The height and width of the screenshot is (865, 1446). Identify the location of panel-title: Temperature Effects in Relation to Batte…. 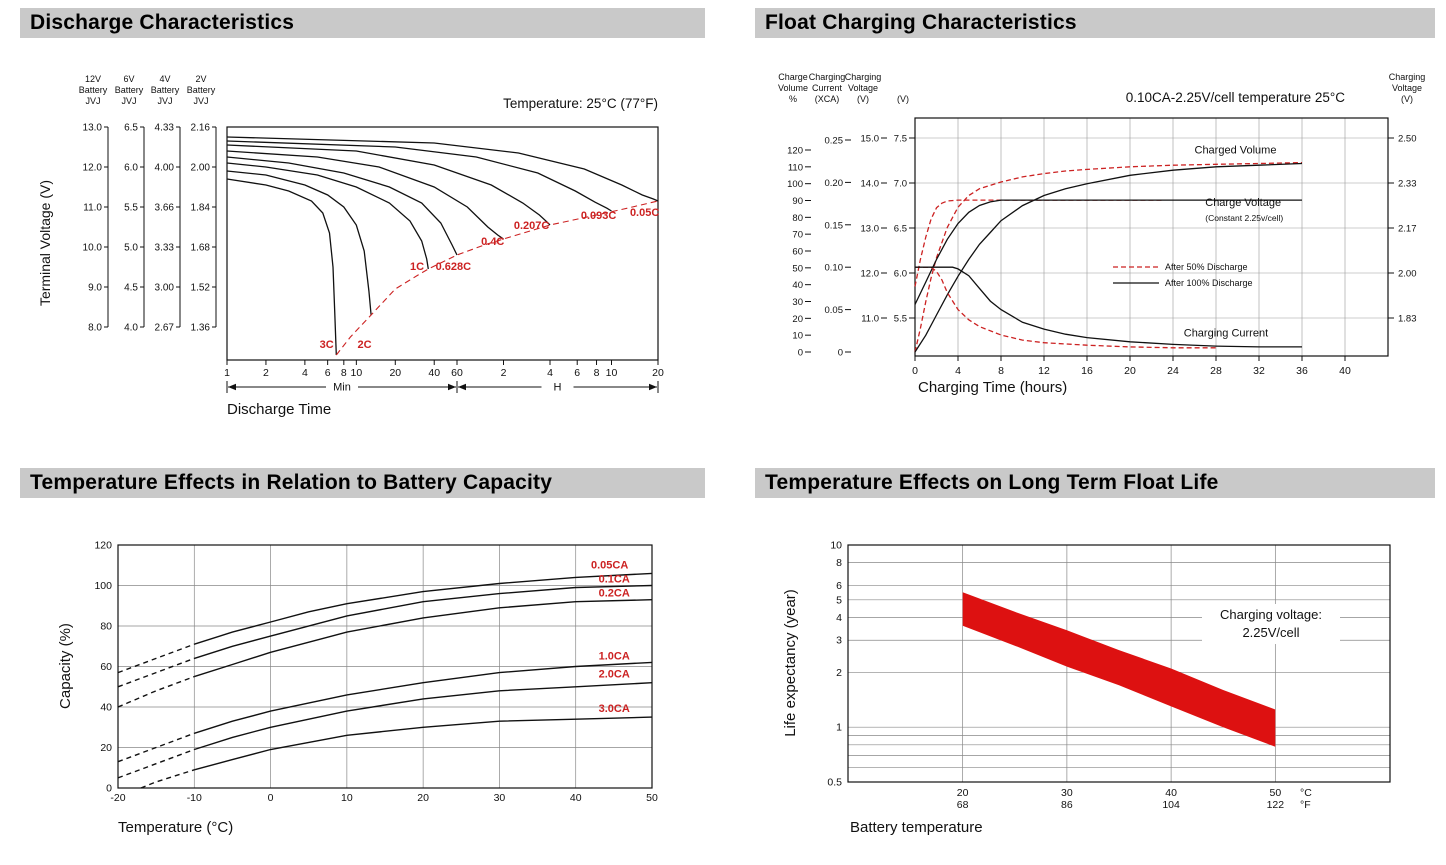
(291, 482).